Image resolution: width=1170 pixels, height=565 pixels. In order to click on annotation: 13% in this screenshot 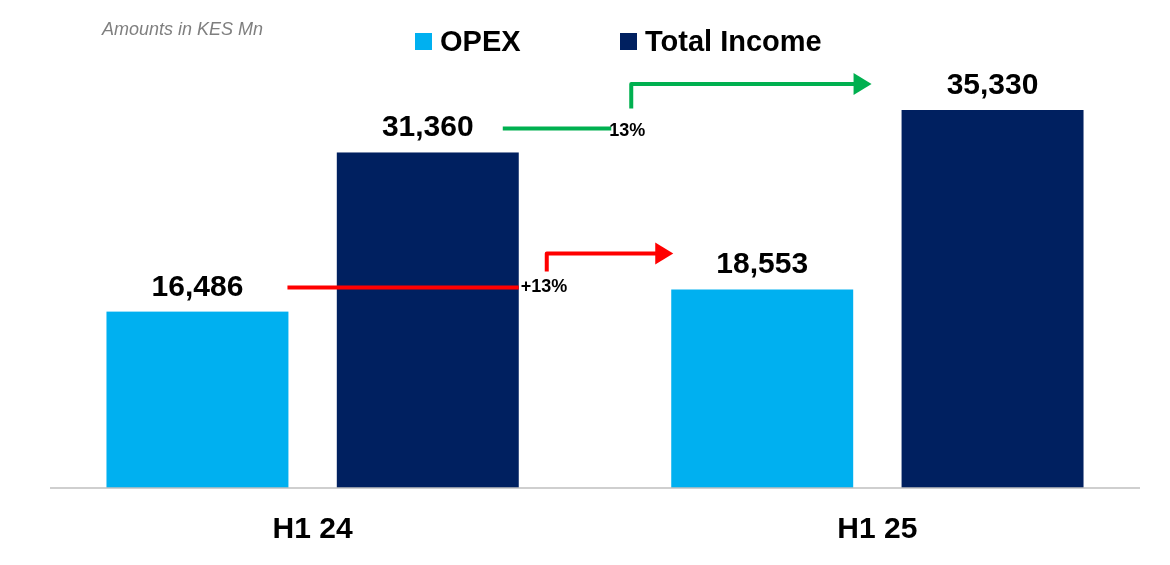, I will do `click(627, 130)`.